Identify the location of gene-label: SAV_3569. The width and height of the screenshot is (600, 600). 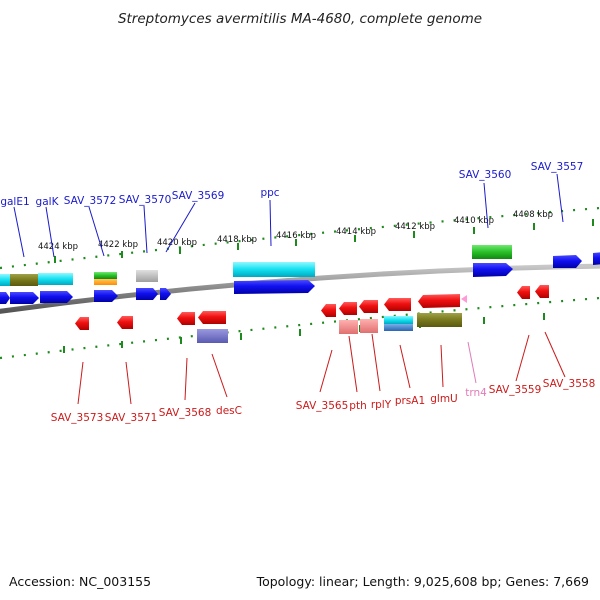
(198, 196).